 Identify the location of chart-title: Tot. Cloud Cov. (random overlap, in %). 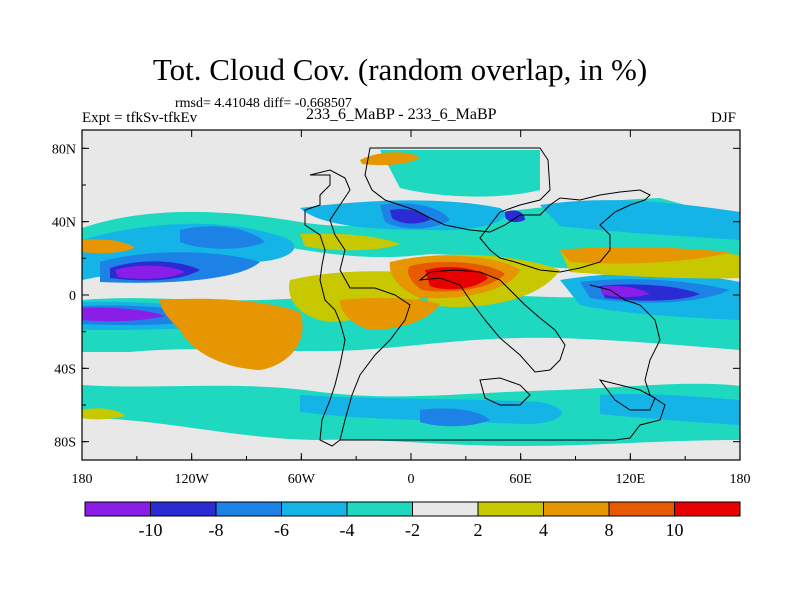
(400, 69).